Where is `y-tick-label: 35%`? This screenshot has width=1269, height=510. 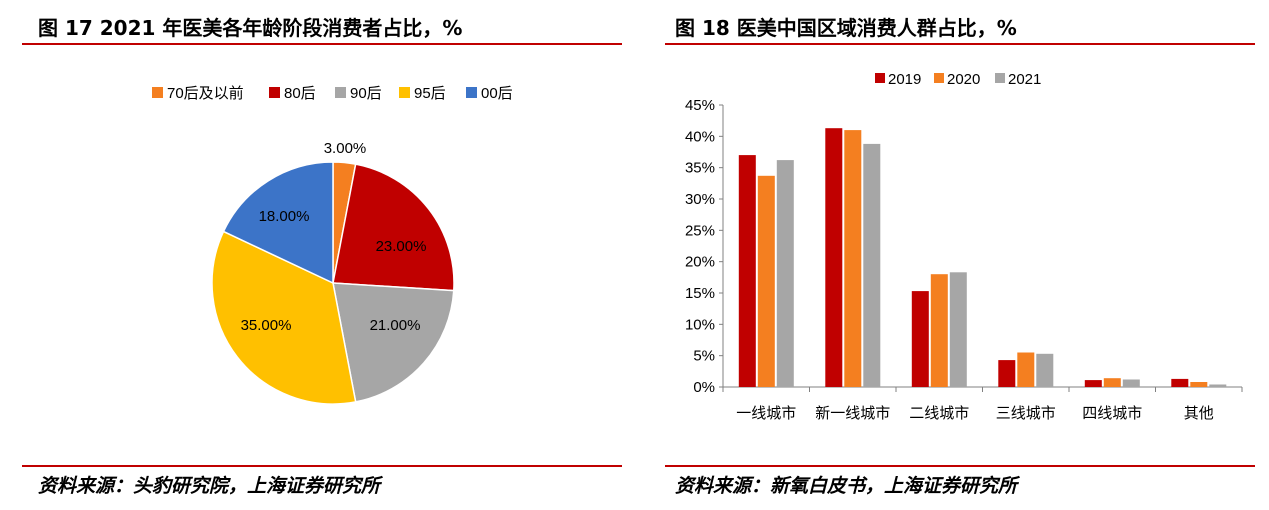 y-tick-label: 35% is located at coordinates (700, 168).